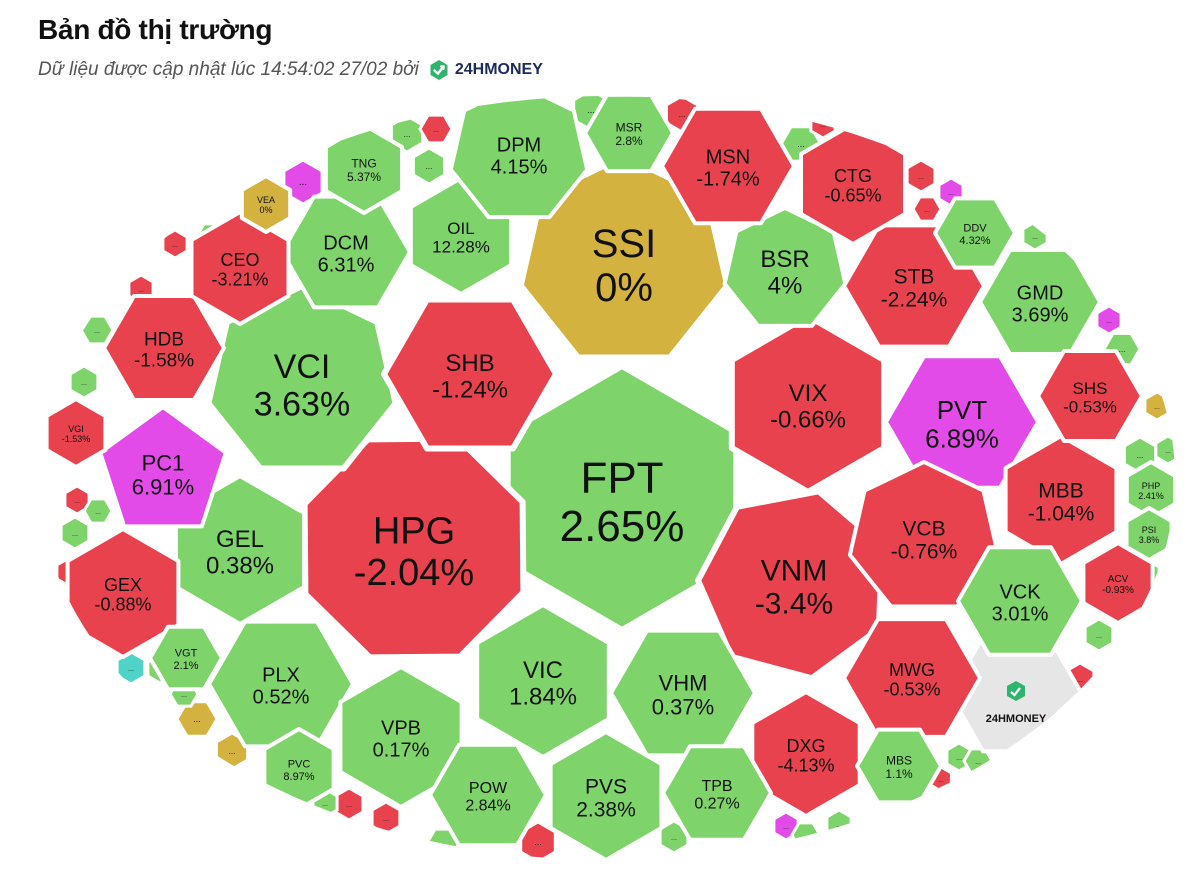  What do you see at coordinates (164, 361) in the screenshot?
I see `tile-change: -1.58%` at bounding box center [164, 361].